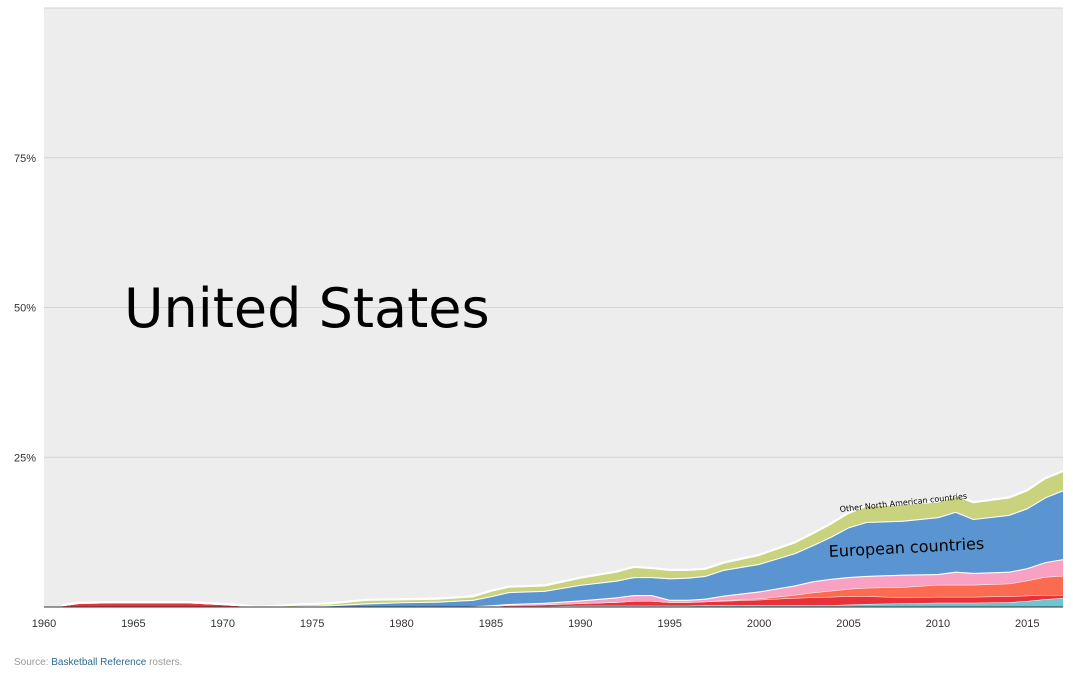 The image size is (1073, 676). What do you see at coordinates (25, 309) in the screenshot?
I see `y-tick-label: 50%` at bounding box center [25, 309].